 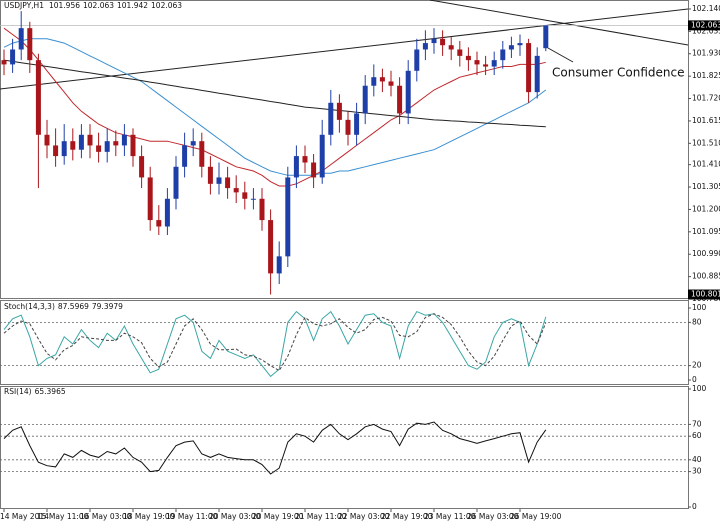 I want to click on y-tick-label: 100.990, so click(x=706, y=253).